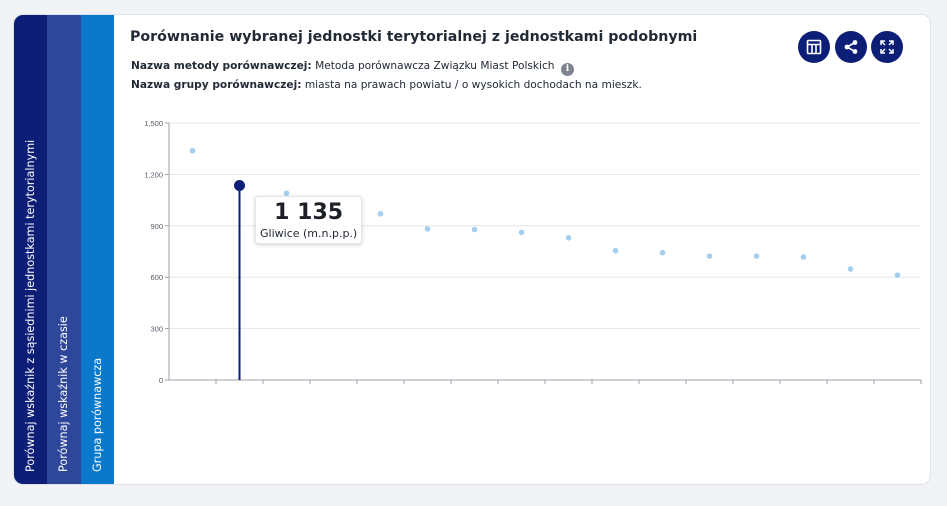 This screenshot has height=506, width=947. I want to click on tooltip-value: 1 135, so click(309, 212).